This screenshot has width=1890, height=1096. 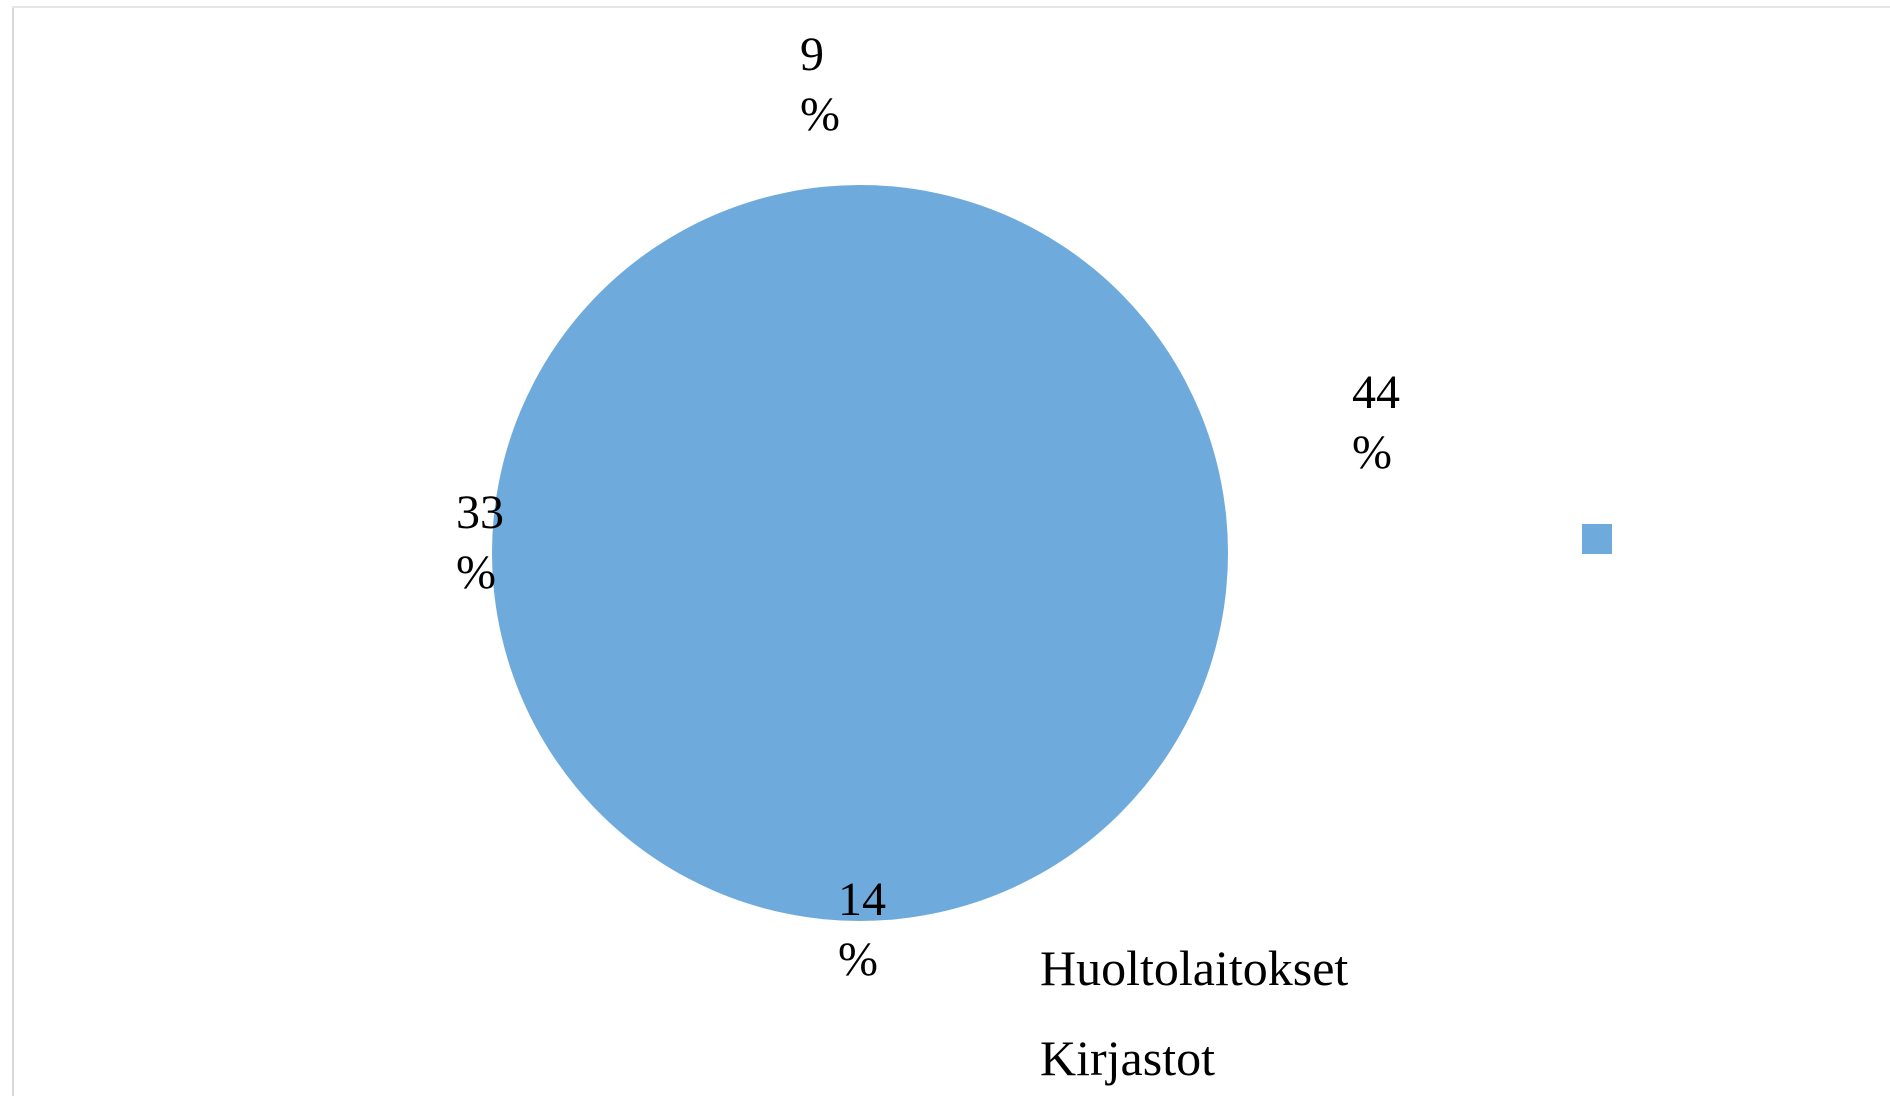 What do you see at coordinates (1597, 539) in the screenshot?
I see `legend-marker` at bounding box center [1597, 539].